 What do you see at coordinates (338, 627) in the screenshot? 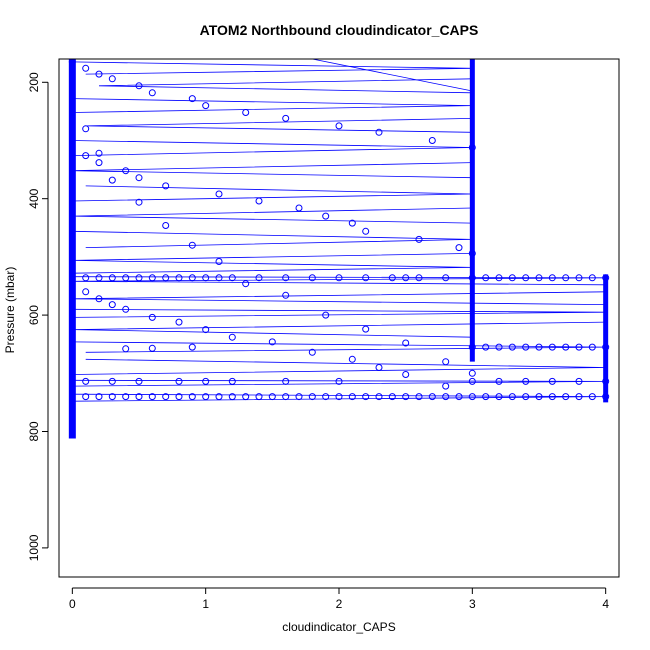
I see `x-axis-label: cloudindicator_CAPS` at bounding box center [338, 627].